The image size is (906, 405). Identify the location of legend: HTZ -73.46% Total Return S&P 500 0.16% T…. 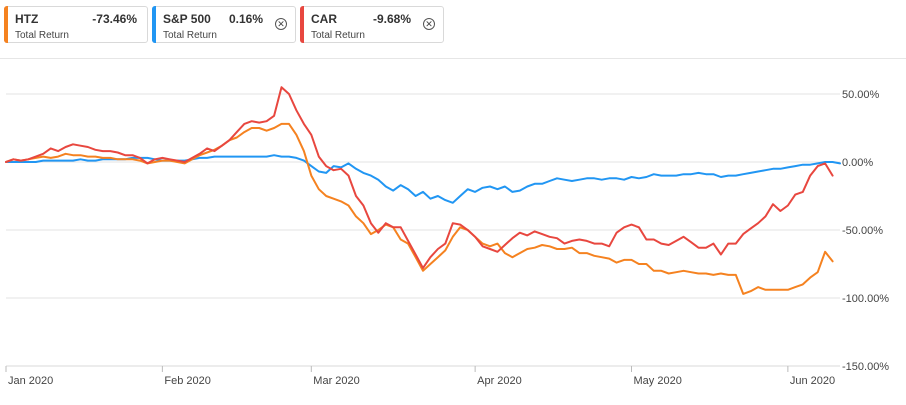
(224, 24).